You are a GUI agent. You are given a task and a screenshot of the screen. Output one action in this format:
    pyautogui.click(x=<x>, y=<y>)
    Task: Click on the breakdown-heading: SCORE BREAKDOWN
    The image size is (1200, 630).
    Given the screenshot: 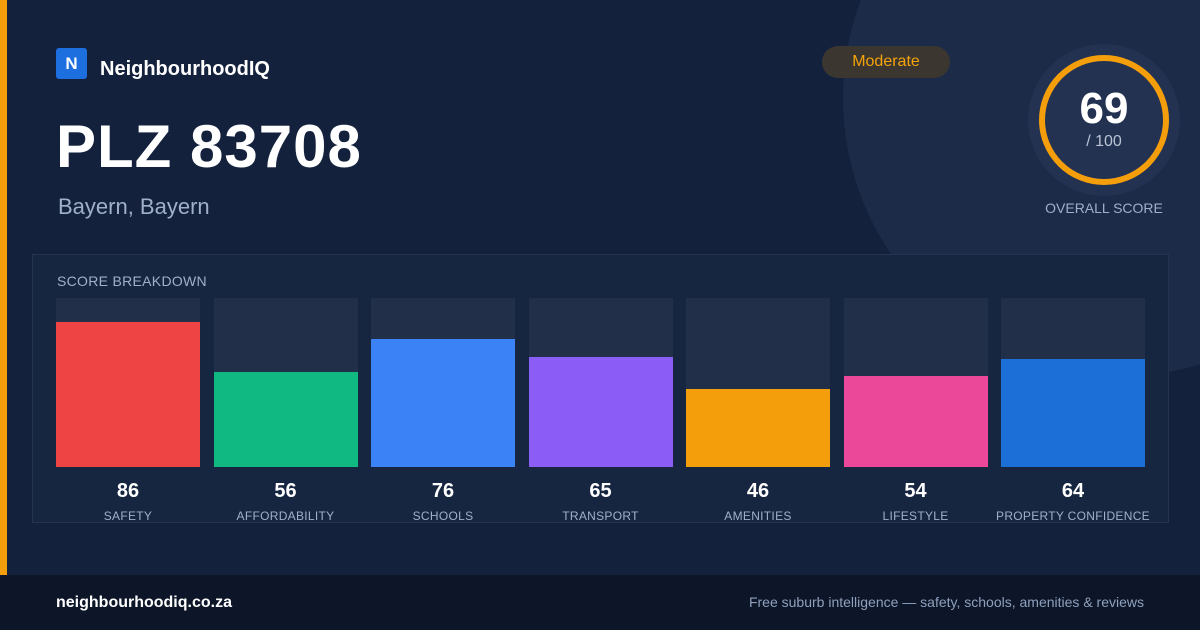 What is the action you would take?
    pyautogui.click(x=132, y=281)
    